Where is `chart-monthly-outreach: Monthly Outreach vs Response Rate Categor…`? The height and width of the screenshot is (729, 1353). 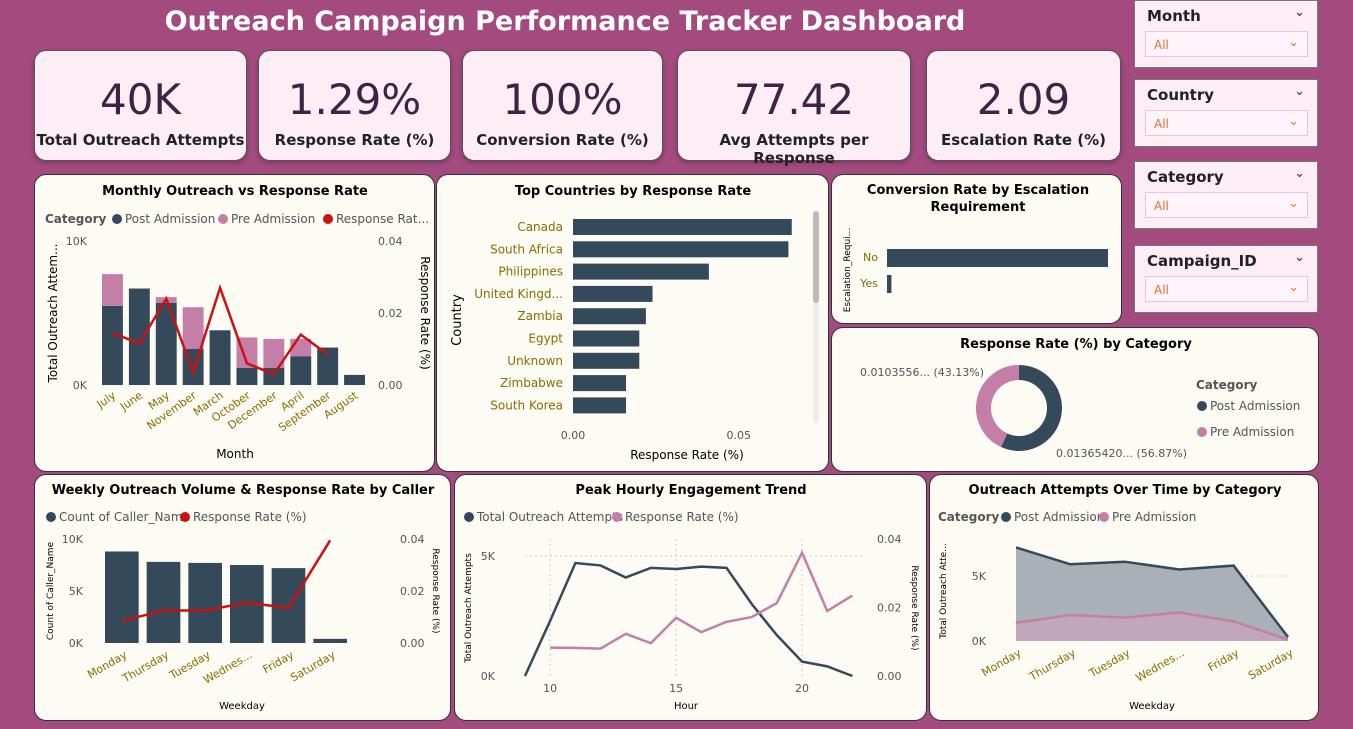
chart-monthly-outreach: Monthly Outreach vs Response Rate Categor… is located at coordinates (234, 323).